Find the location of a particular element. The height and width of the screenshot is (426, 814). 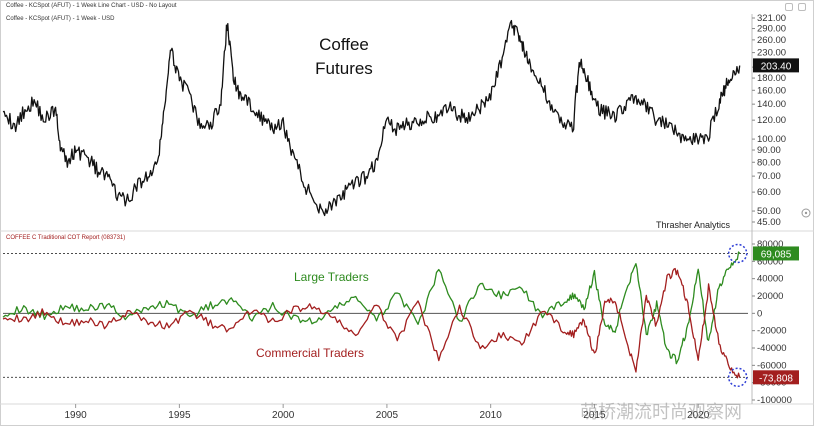

cot-y-tick-label: 20000 is located at coordinates (770, 296).